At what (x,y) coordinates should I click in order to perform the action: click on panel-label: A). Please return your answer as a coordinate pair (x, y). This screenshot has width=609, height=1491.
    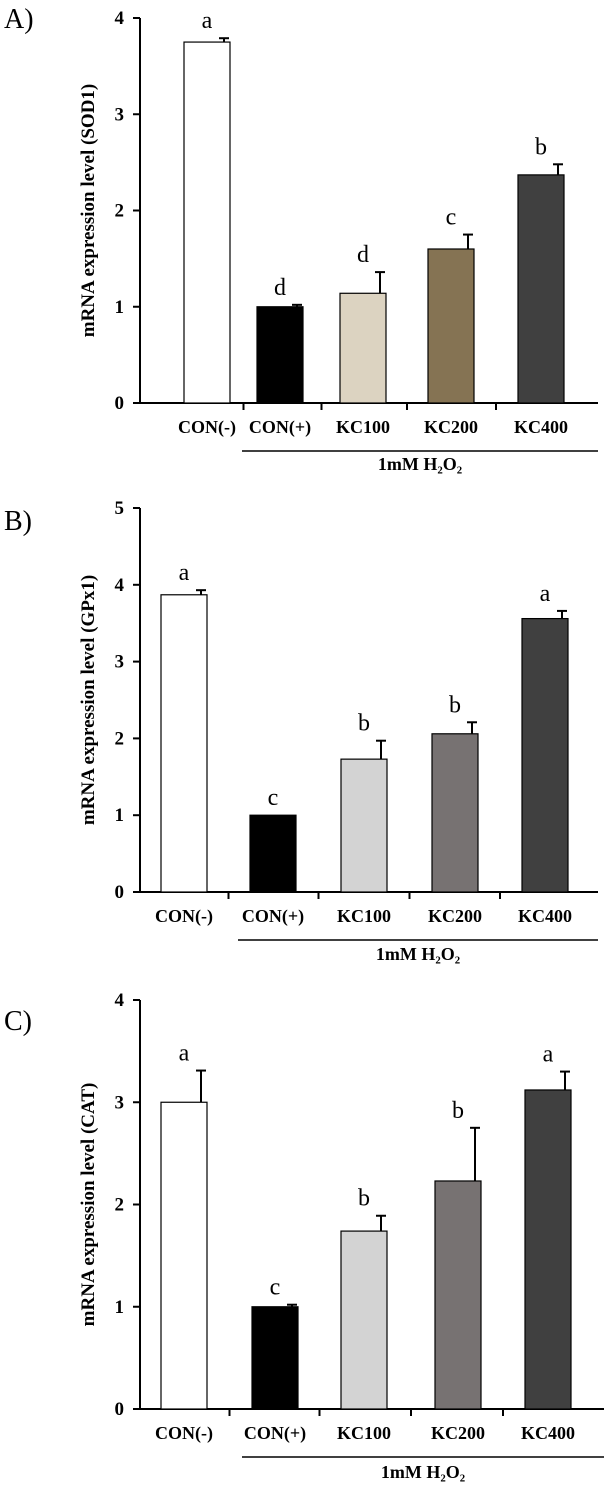
    Looking at the image, I should click on (19, 19).